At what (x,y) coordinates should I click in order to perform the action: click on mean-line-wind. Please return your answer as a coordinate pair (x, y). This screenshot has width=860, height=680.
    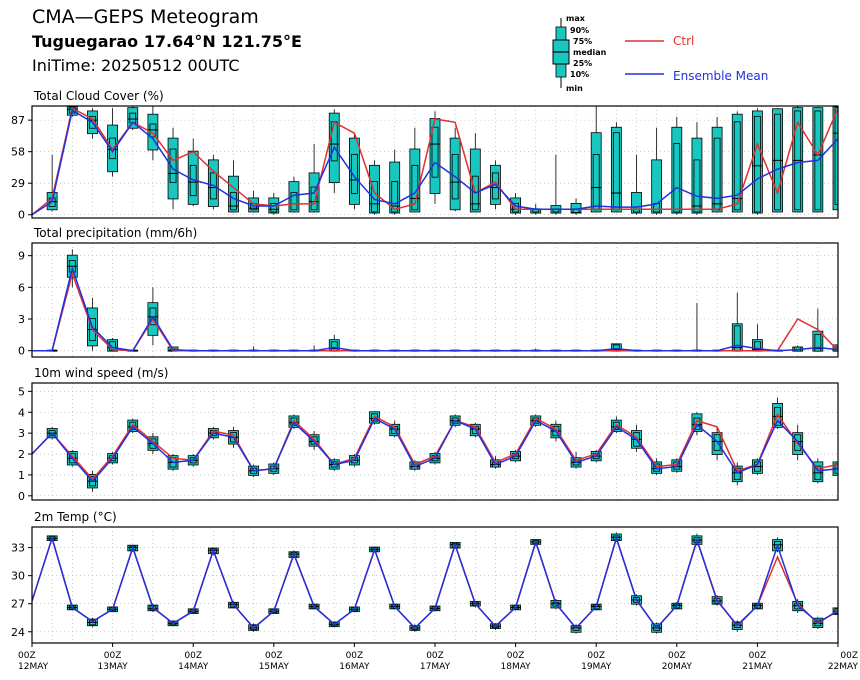
    Looking at the image, I should click on (435, 450).